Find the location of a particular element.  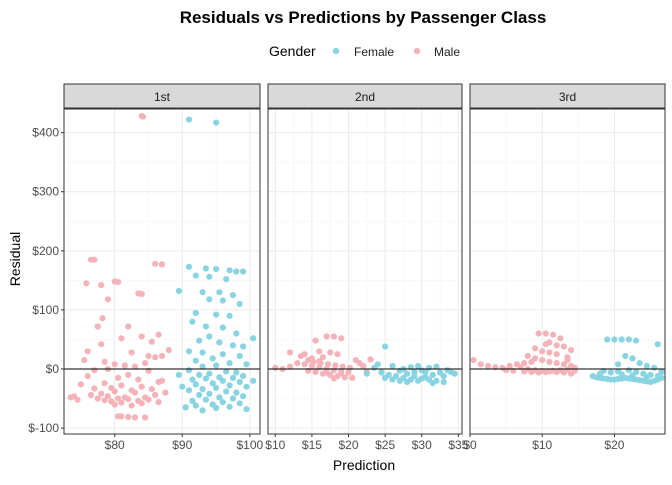

y-tick-label: $400 is located at coordinates (45, 133).